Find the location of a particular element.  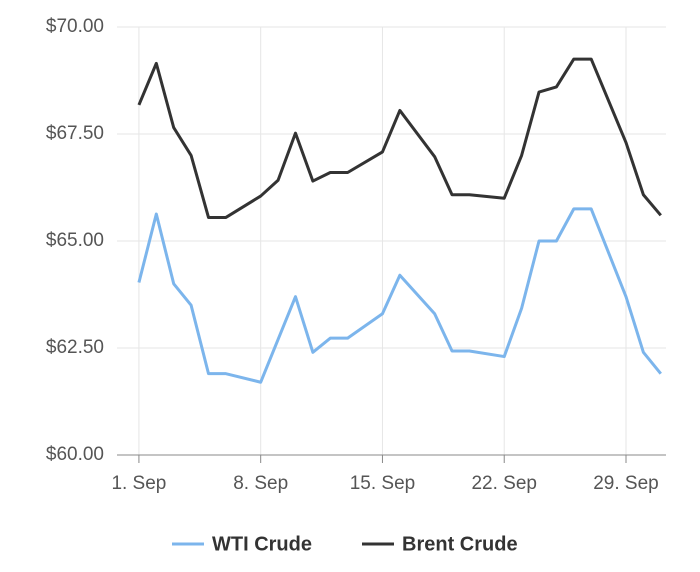

legend-text: Brent Crude is located at coordinates (460, 544).